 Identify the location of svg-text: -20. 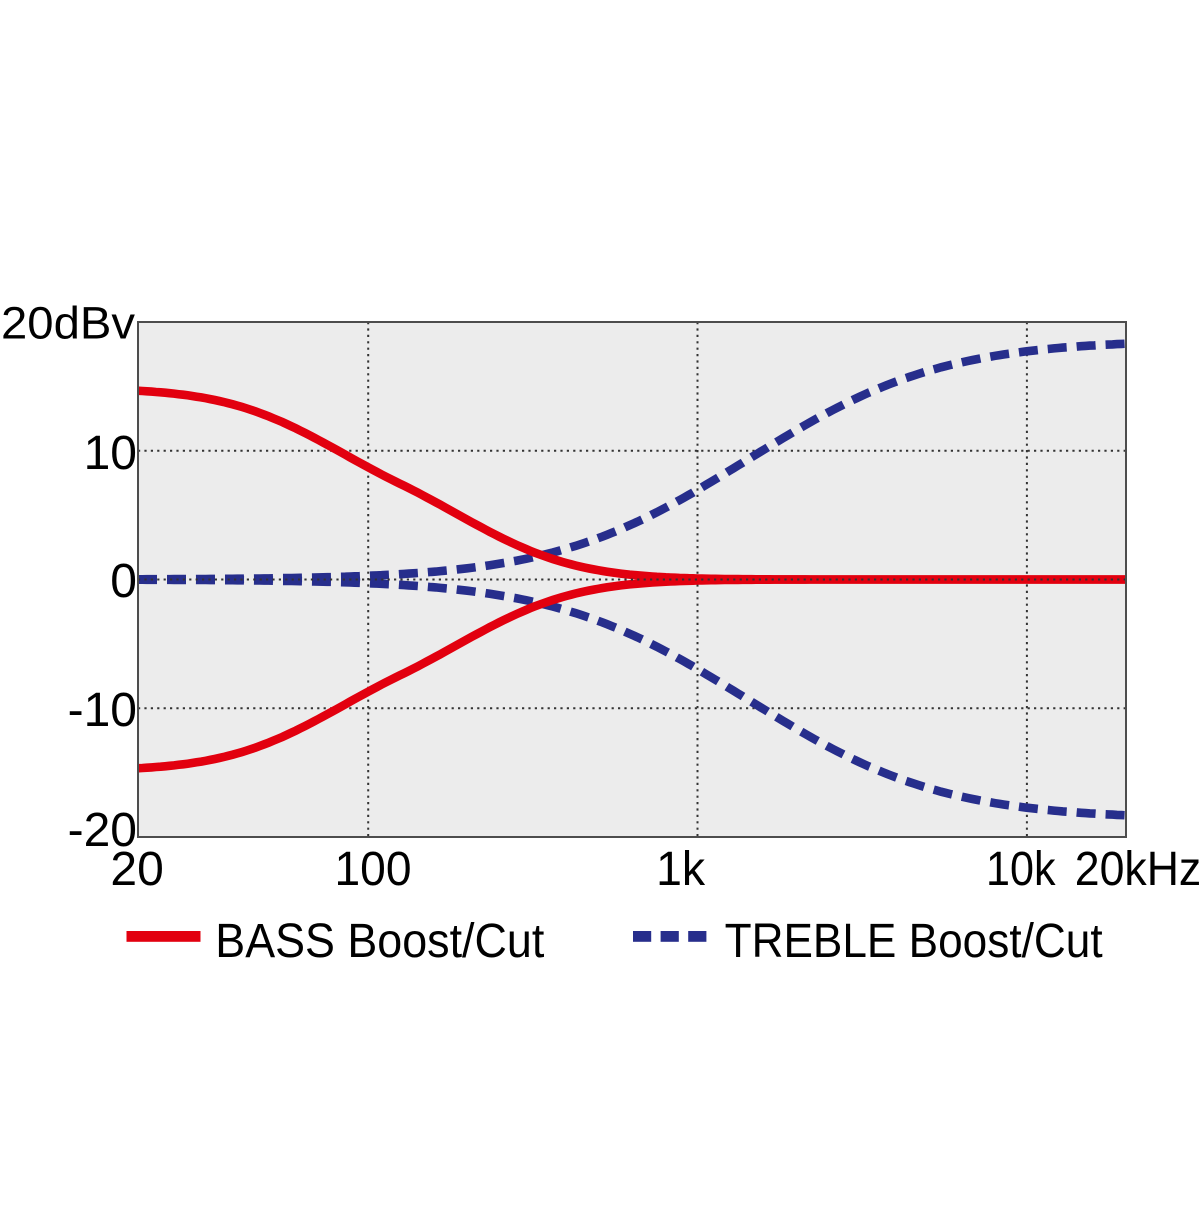
(102, 830).